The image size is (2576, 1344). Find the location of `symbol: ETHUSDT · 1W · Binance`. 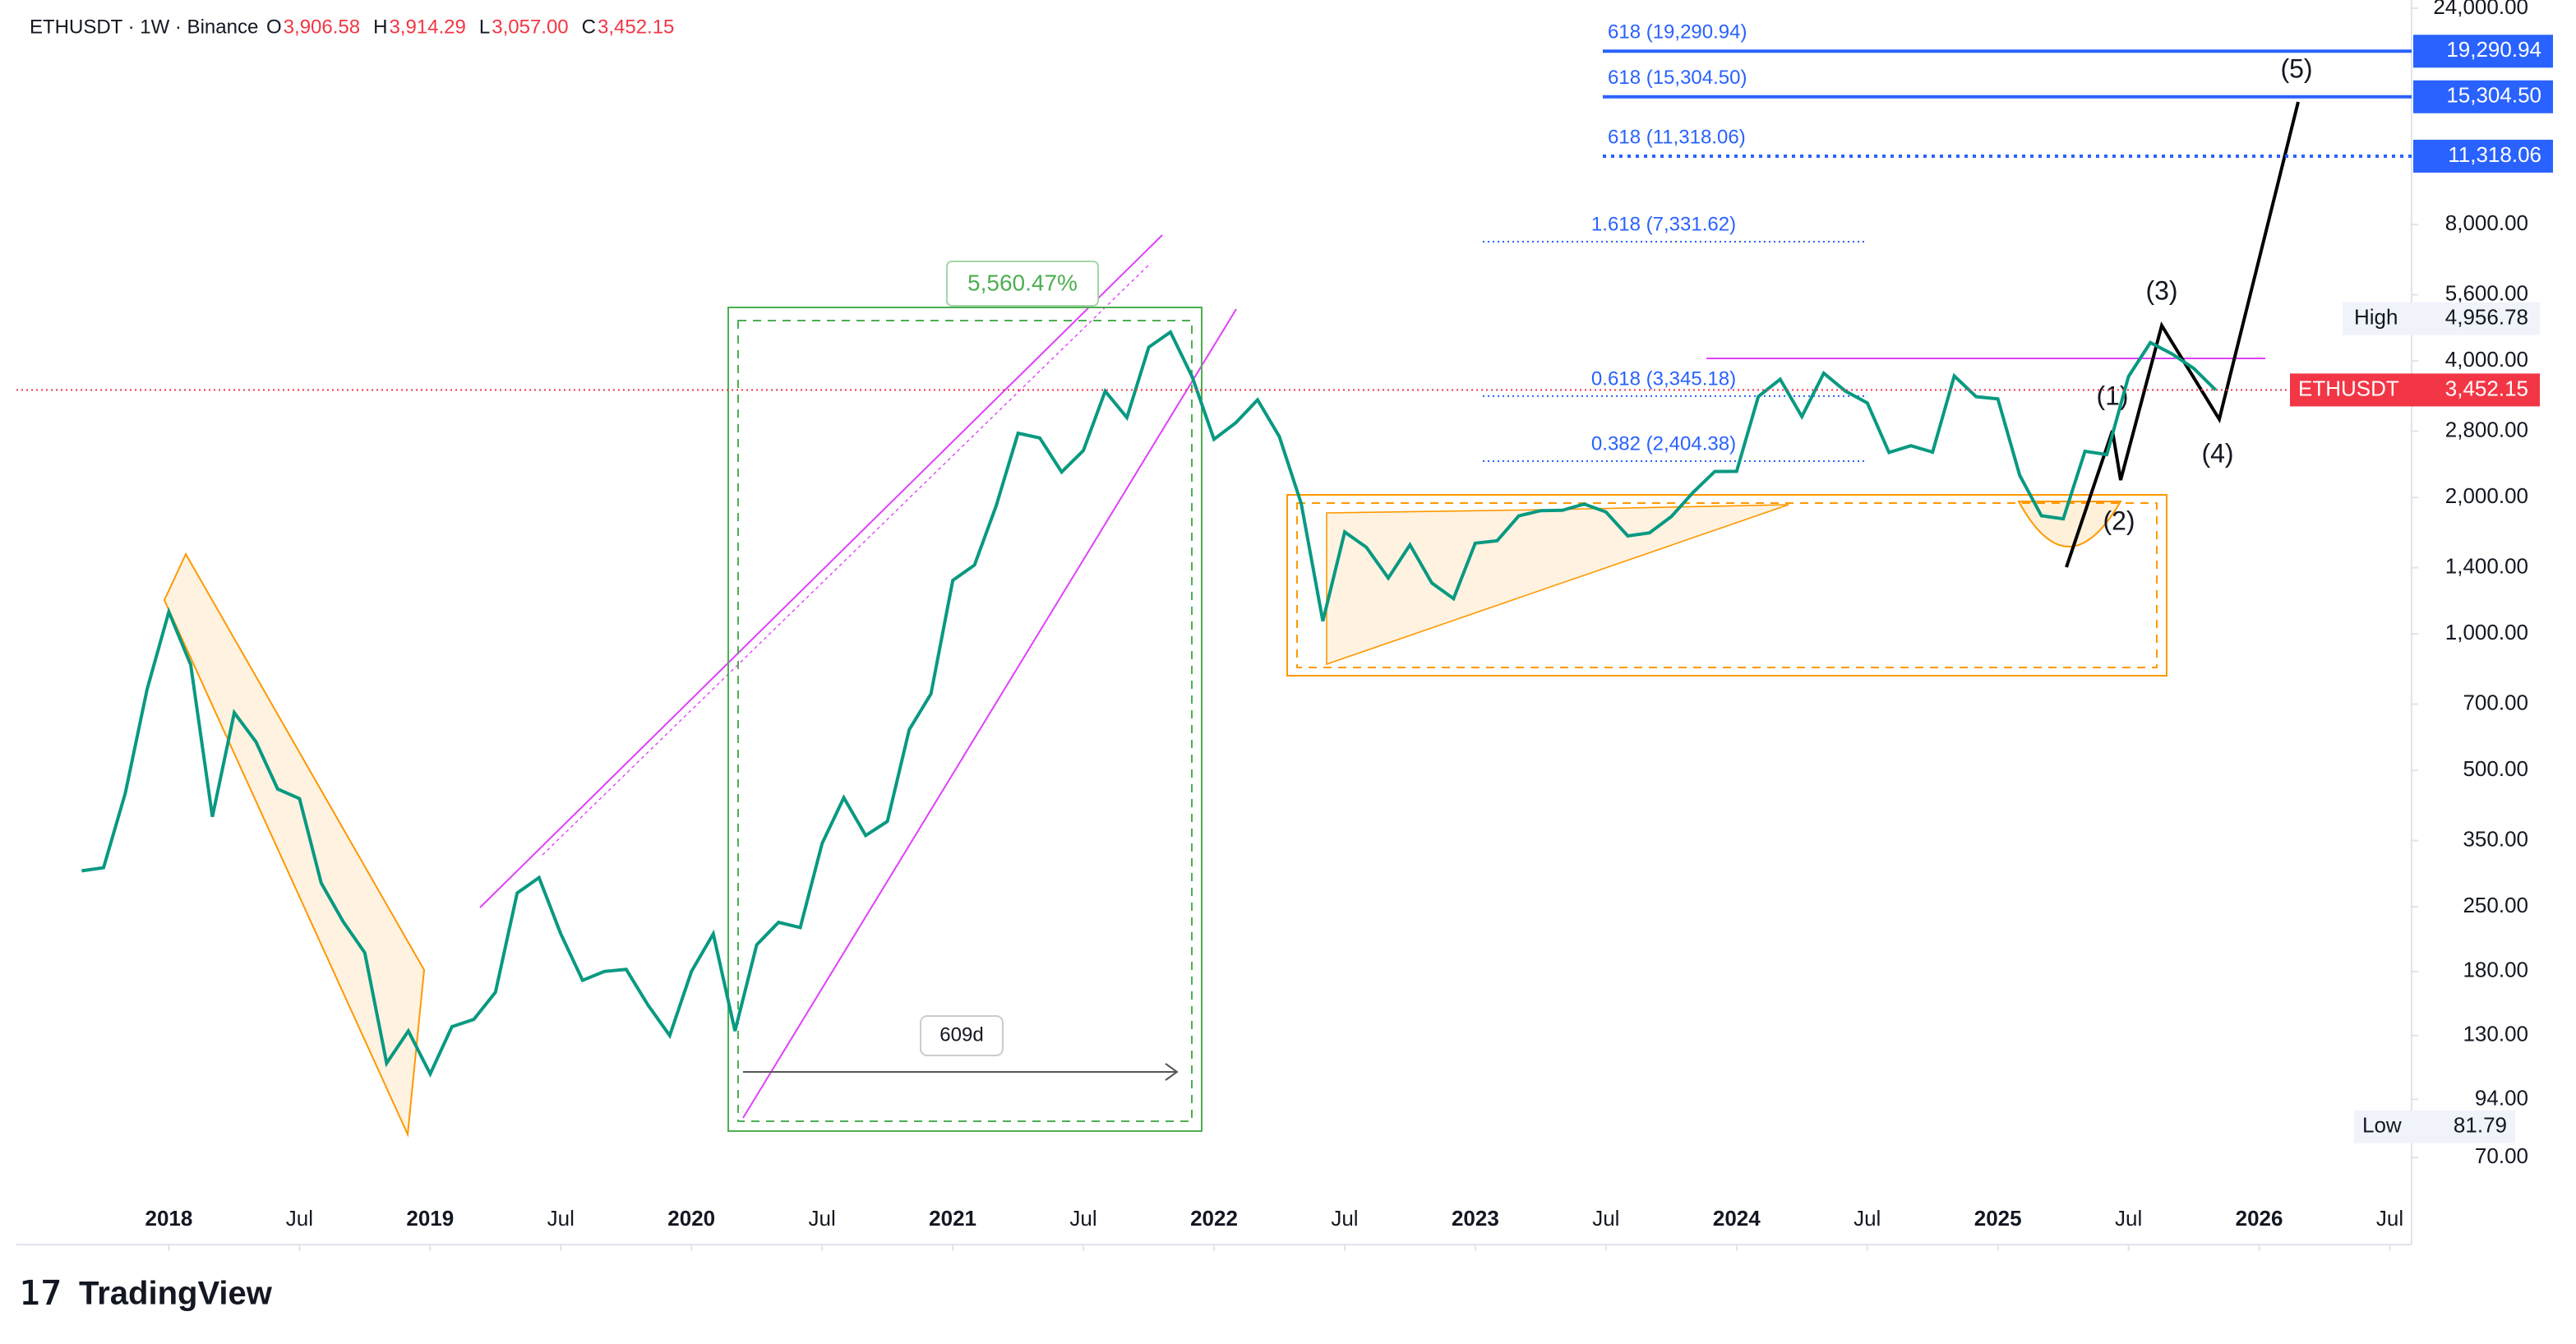

symbol: ETHUSDT · 1W · Binance is located at coordinates (144, 27).